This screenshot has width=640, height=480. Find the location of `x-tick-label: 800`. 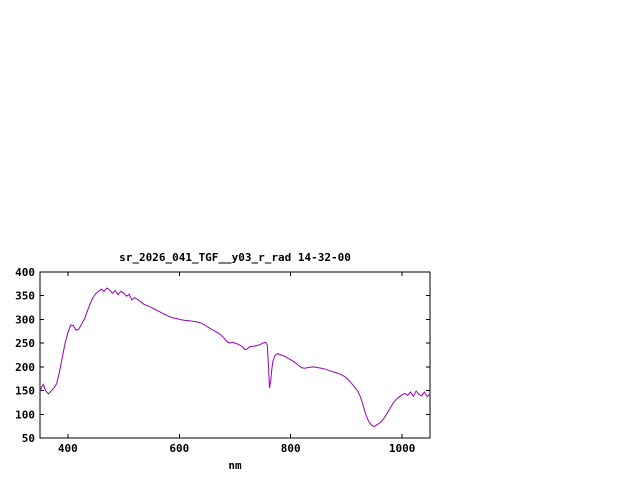

x-tick-label: 800 is located at coordinates (291, 448).